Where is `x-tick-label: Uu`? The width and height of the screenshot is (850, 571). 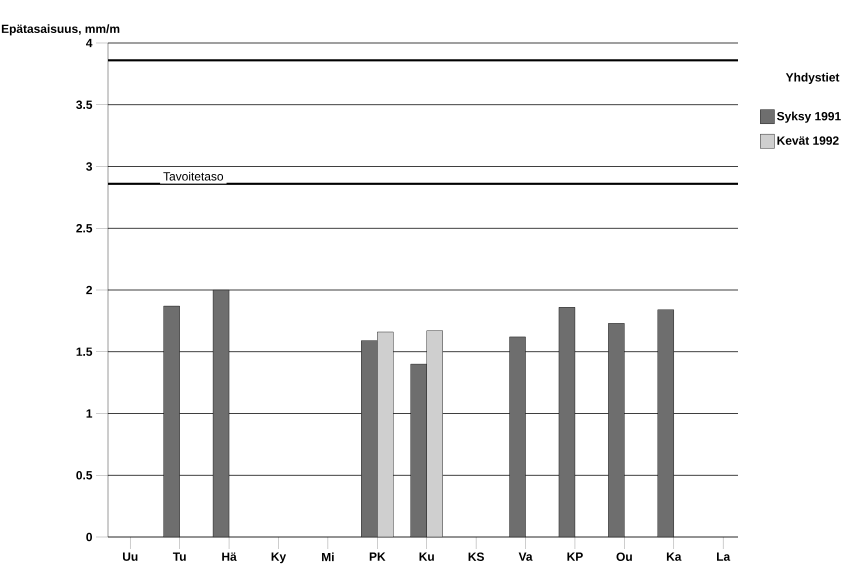 x-tick-label: Uu is located at coordinates (130, 556).